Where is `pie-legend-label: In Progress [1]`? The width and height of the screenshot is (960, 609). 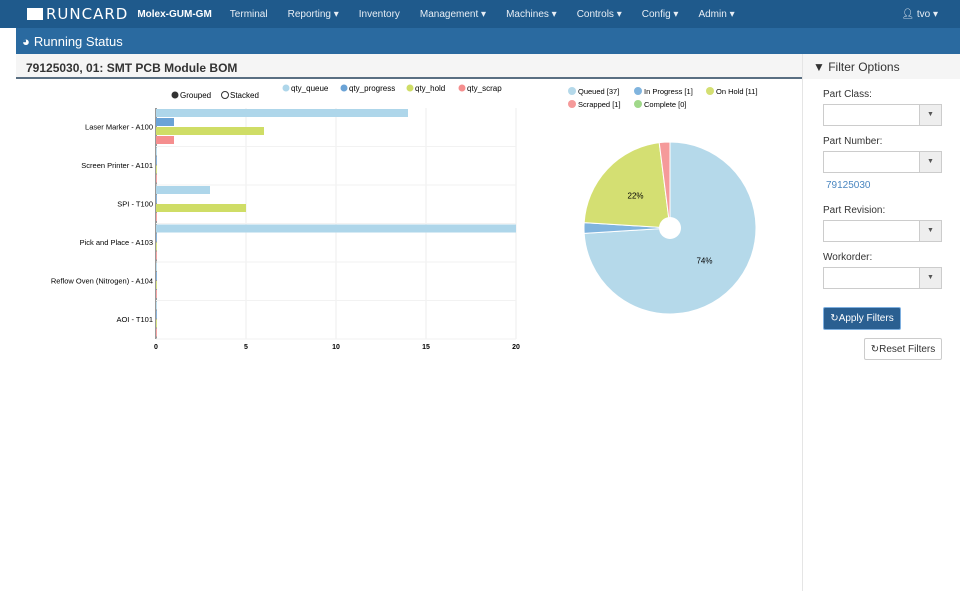 pie-legend-label: In Progress [1] is located at coordinates (668, 91).